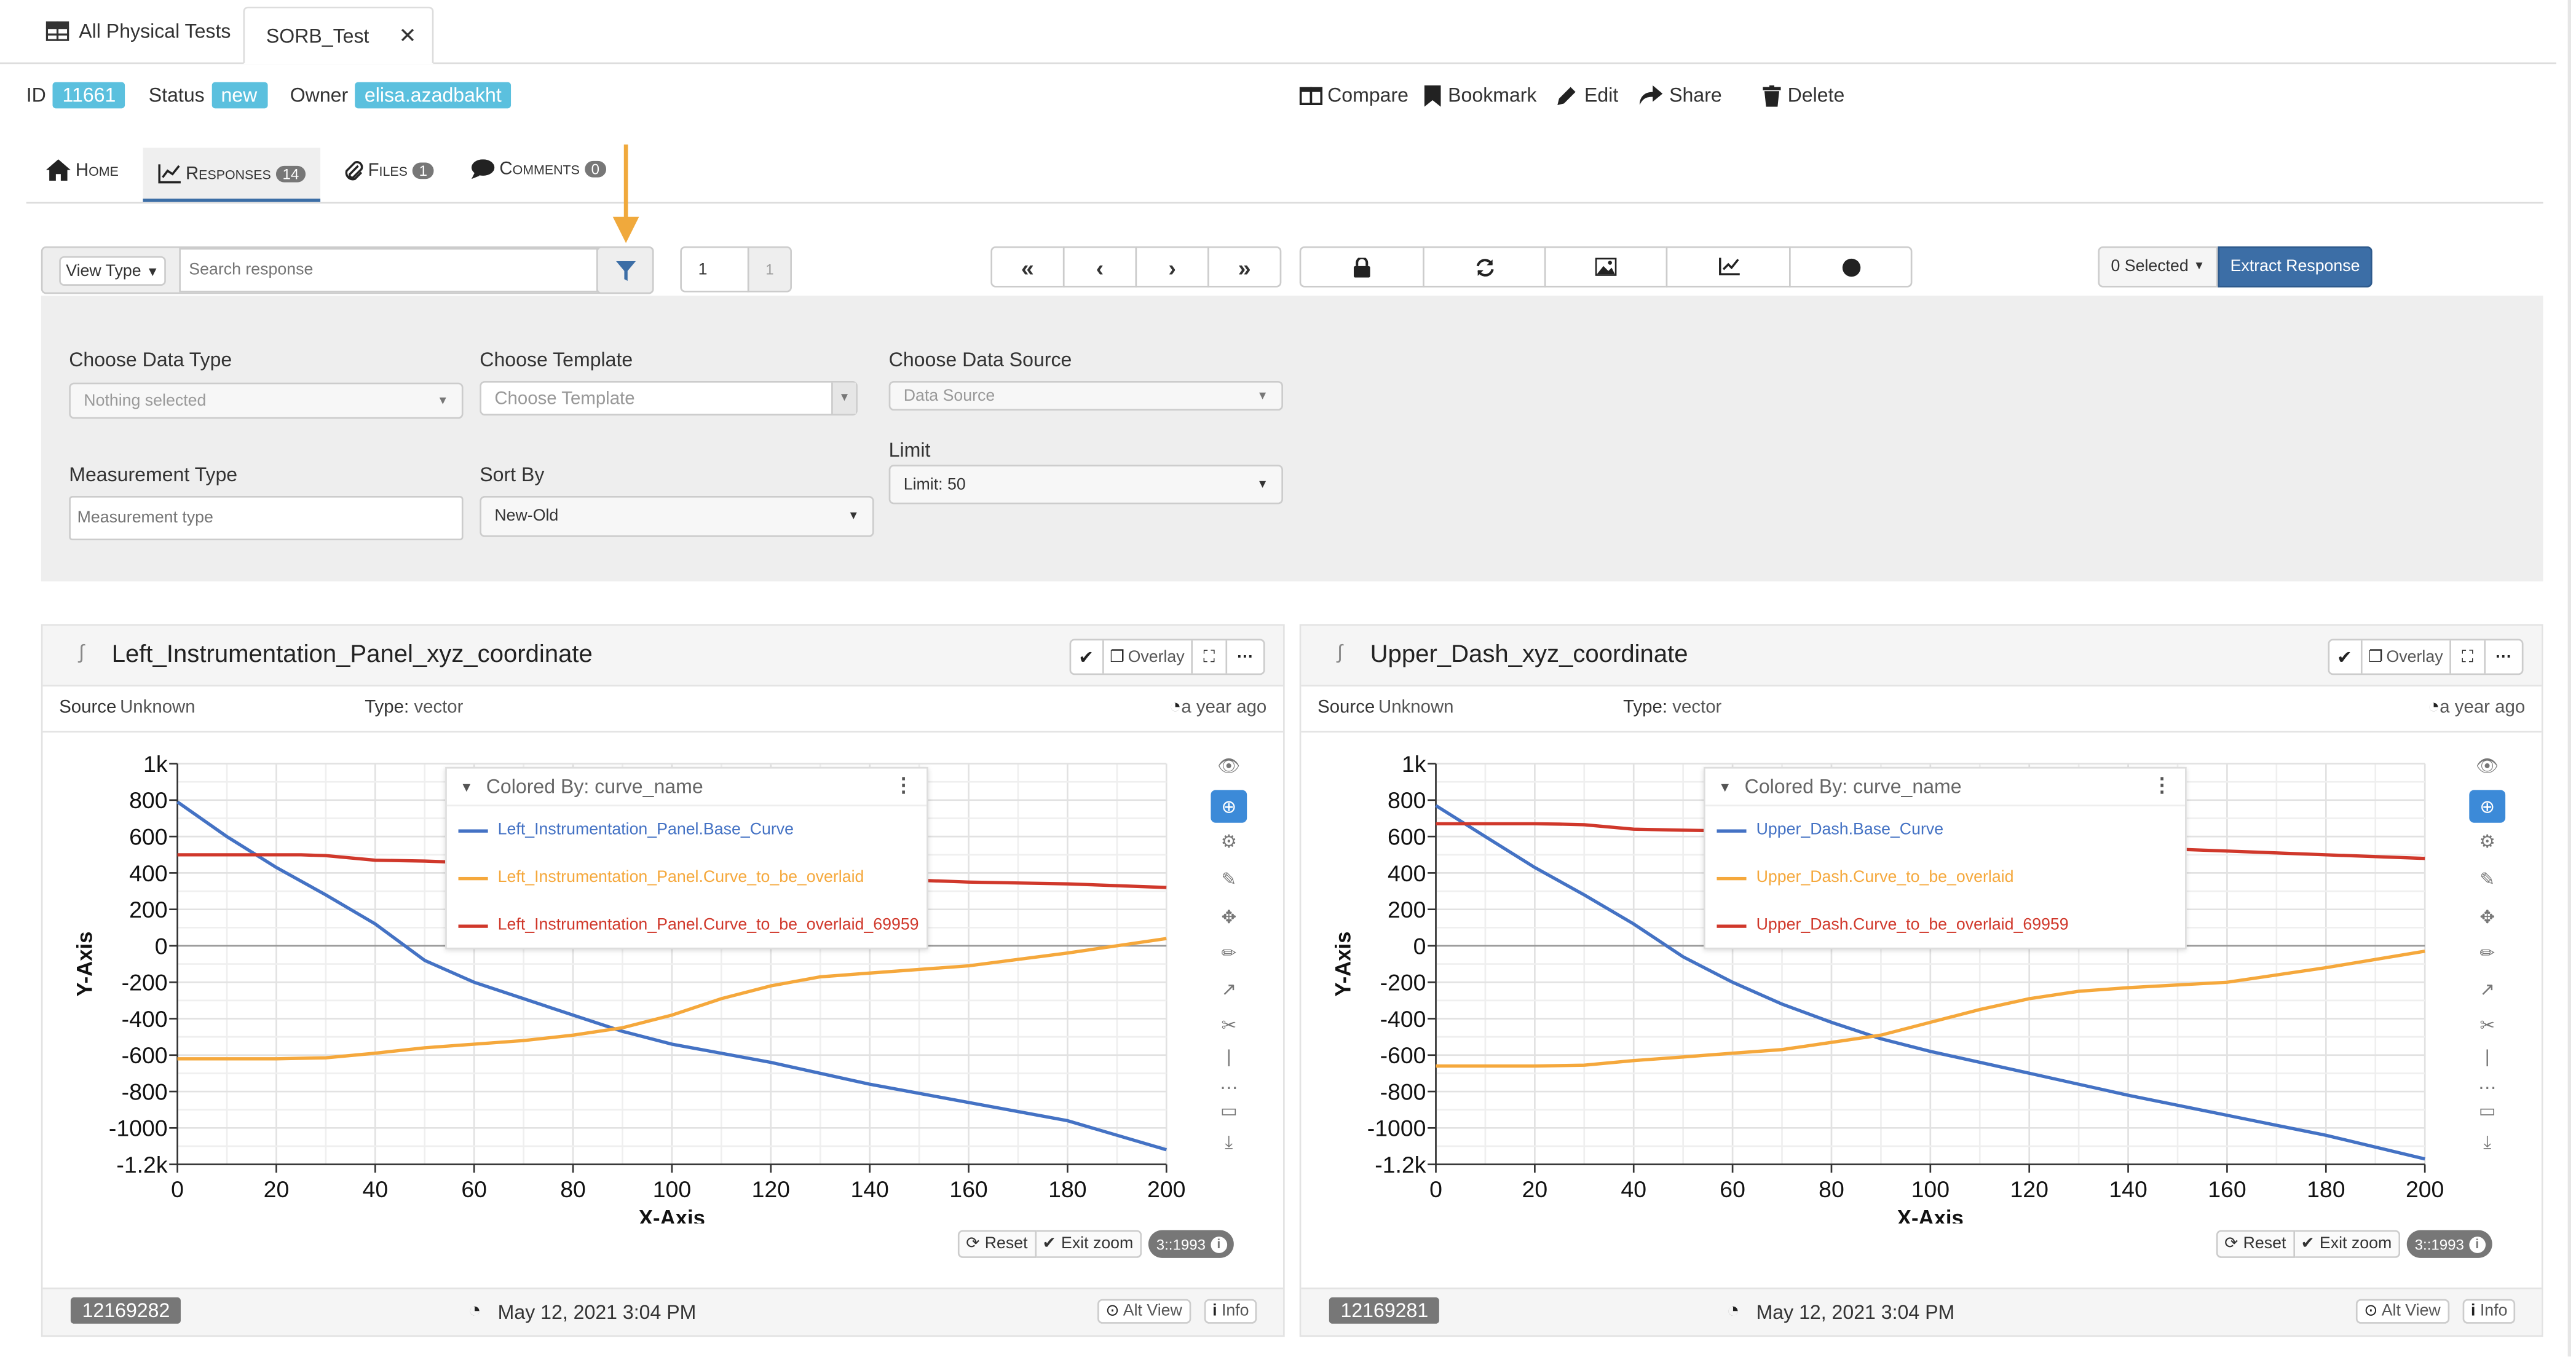 The image size is (2576, 1357). Describe the element at coordinates (1480, 95) in the screenshot. I see `bookmark-button: Bookmark` at that location.